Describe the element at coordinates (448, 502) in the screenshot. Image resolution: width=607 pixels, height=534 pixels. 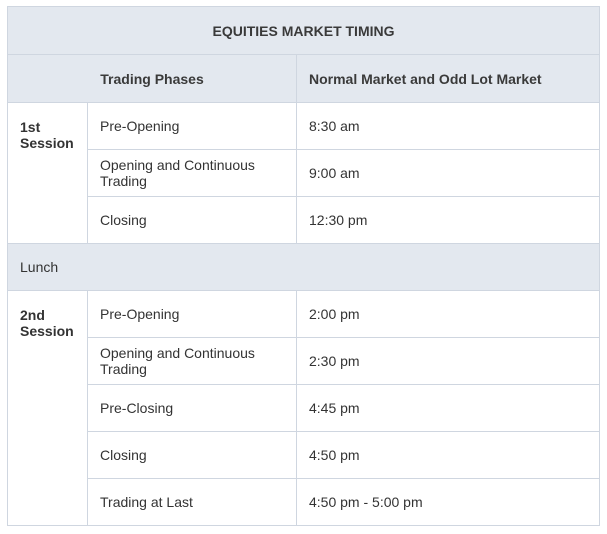
I see `time-cell: 4:50 pm - 5:00 pm` at that location.